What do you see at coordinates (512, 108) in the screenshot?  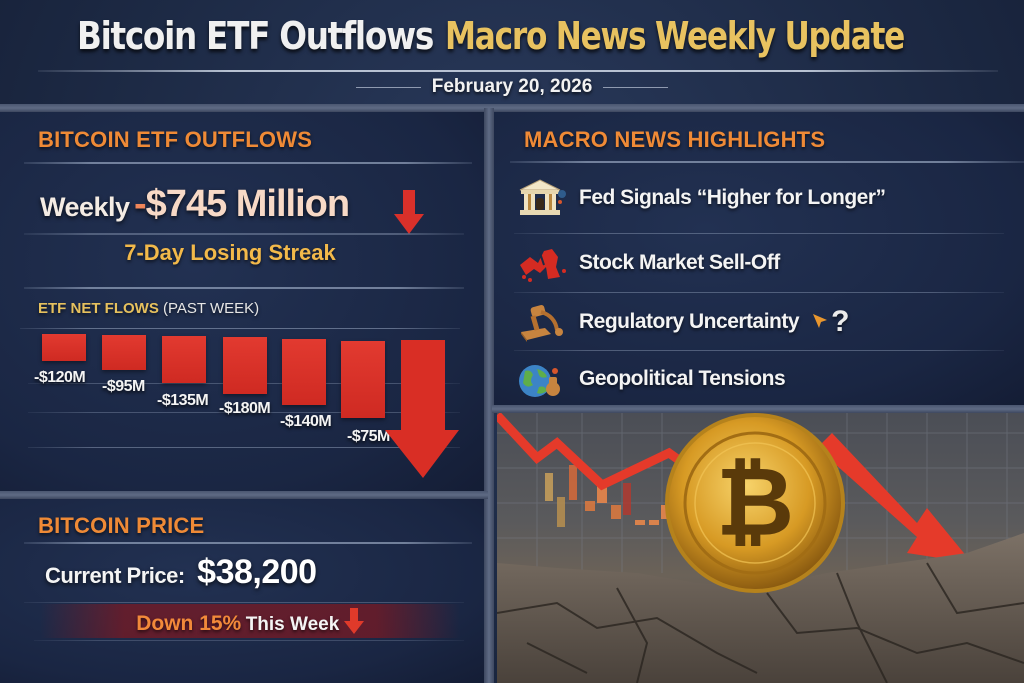 I see `frame-divider-top` at bounding box center [512, 108].